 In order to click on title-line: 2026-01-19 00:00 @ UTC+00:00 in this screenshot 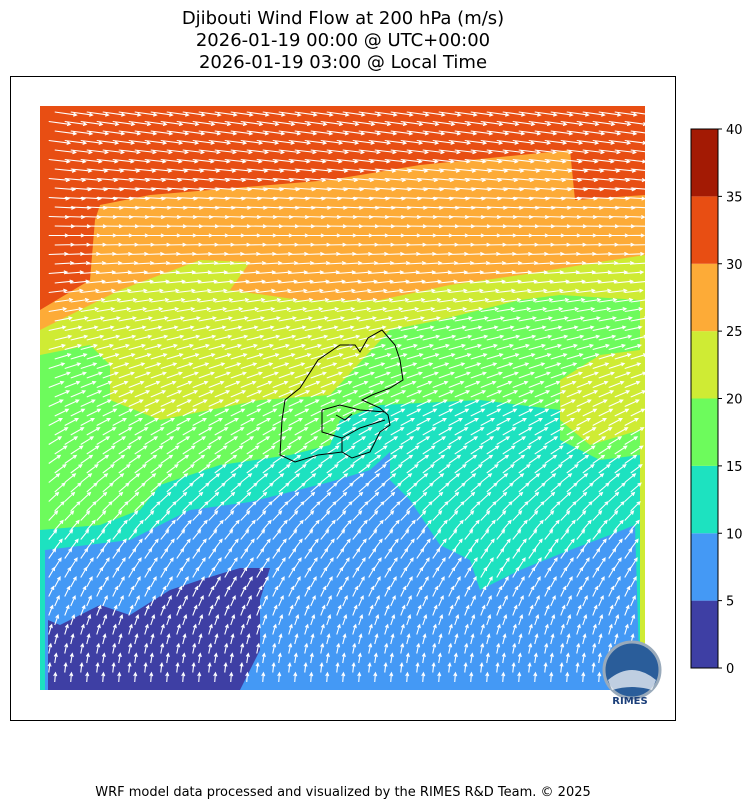, I will do `click(343, 40)`.